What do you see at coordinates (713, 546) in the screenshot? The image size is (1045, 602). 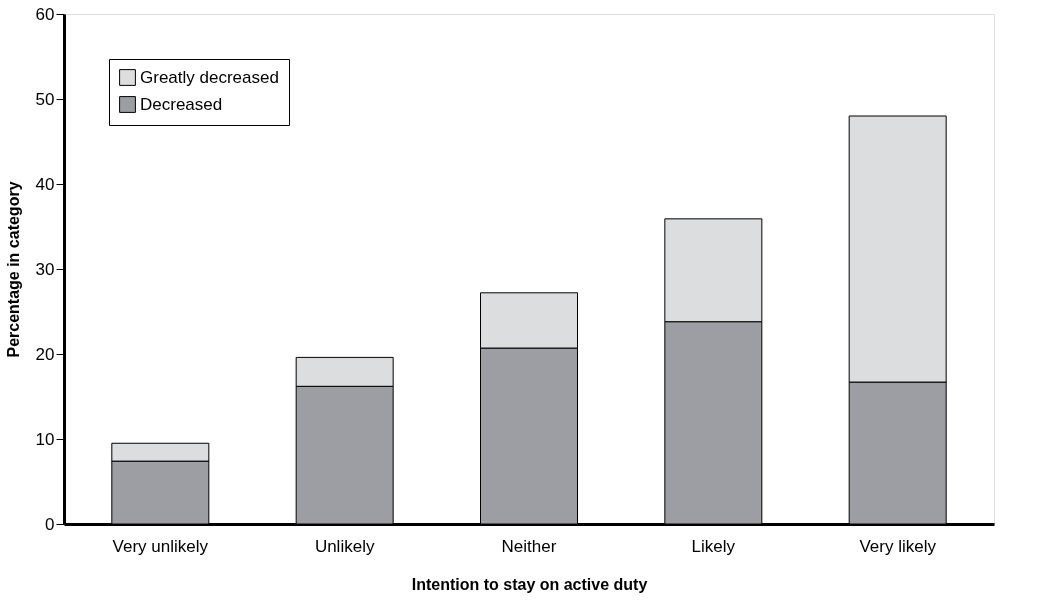 I see `x-tick-label: Likely` at bounding box center [713, 546].